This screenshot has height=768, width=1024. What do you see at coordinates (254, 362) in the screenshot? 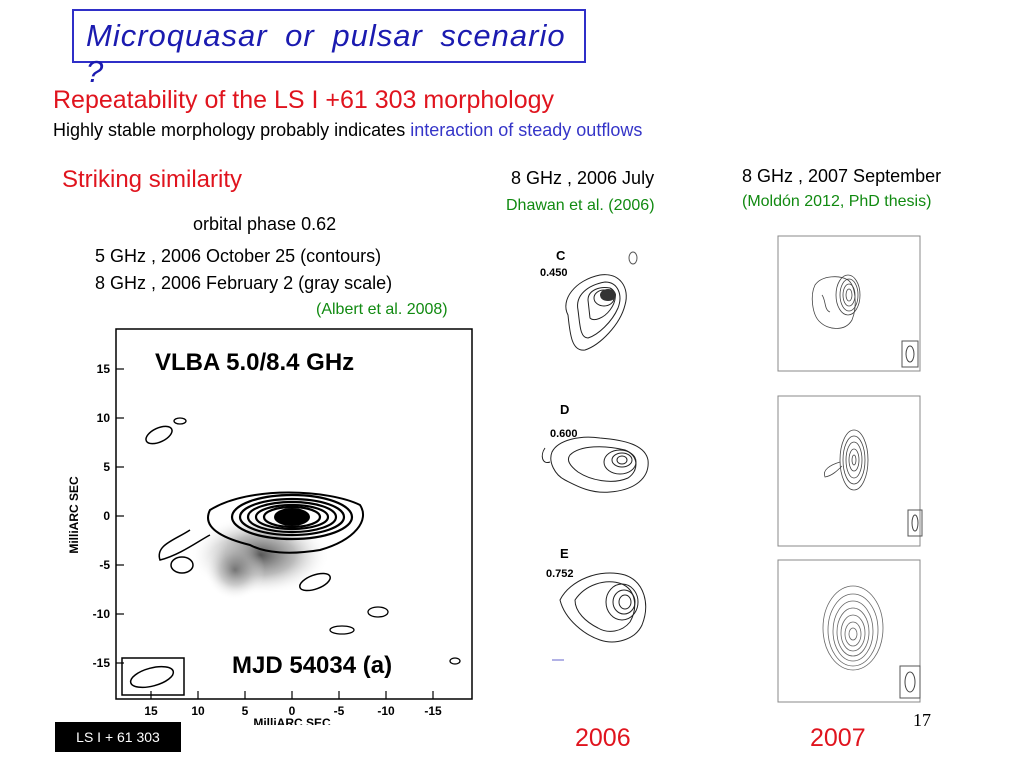
I see `plot-title: VLBA 5.0/8.4 GHz` at bounding box center [254, 362].